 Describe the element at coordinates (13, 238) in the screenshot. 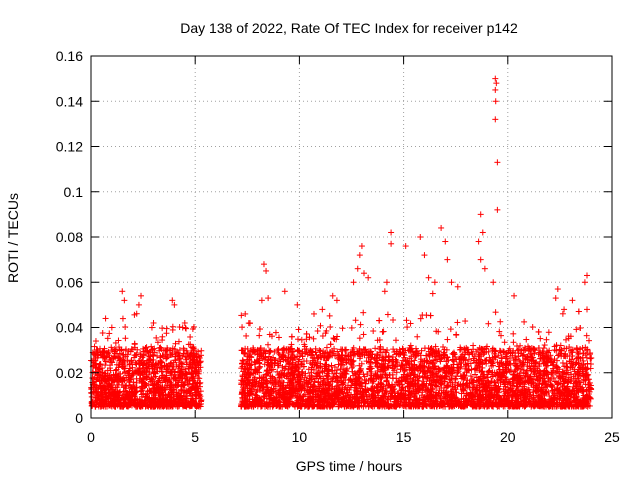

I see `y-axis-label: ROTI / TECUs` at that location.